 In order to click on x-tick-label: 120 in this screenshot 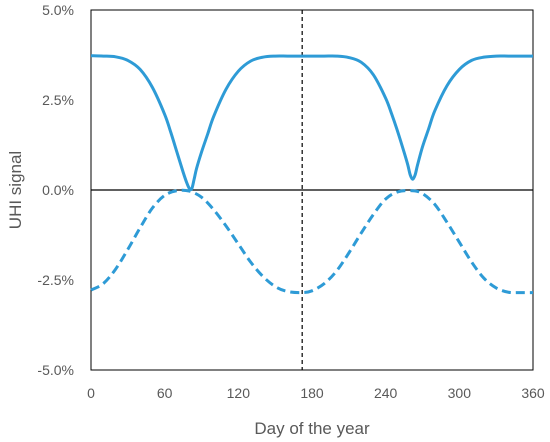, I will do `click(239, 393)`.